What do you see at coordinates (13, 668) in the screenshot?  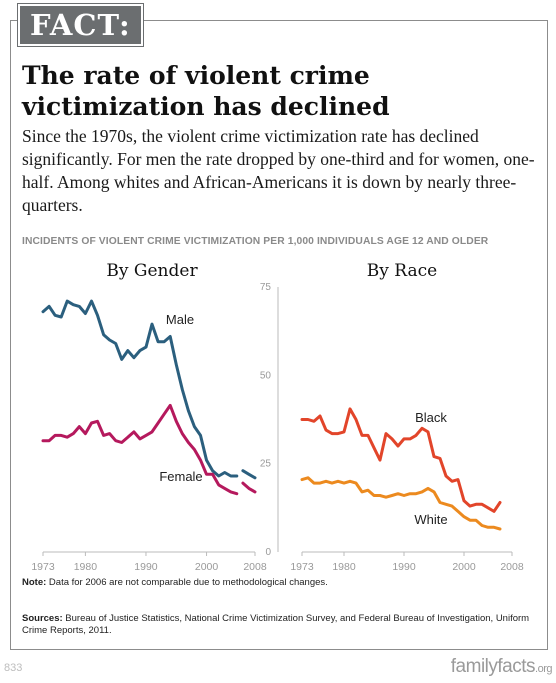 I see `page-number: 833` at bounding box center [13, 668].